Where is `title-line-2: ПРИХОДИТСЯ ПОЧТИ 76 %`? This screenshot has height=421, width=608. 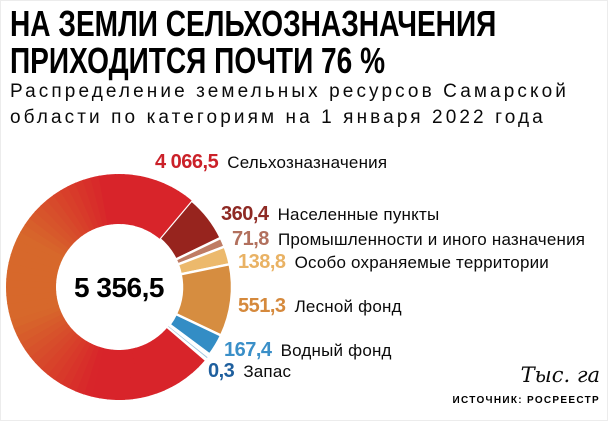
title-line-2: ПРИХОДИТСЯ ПОЧТИ 76 % is located at coordinates (198, 60).